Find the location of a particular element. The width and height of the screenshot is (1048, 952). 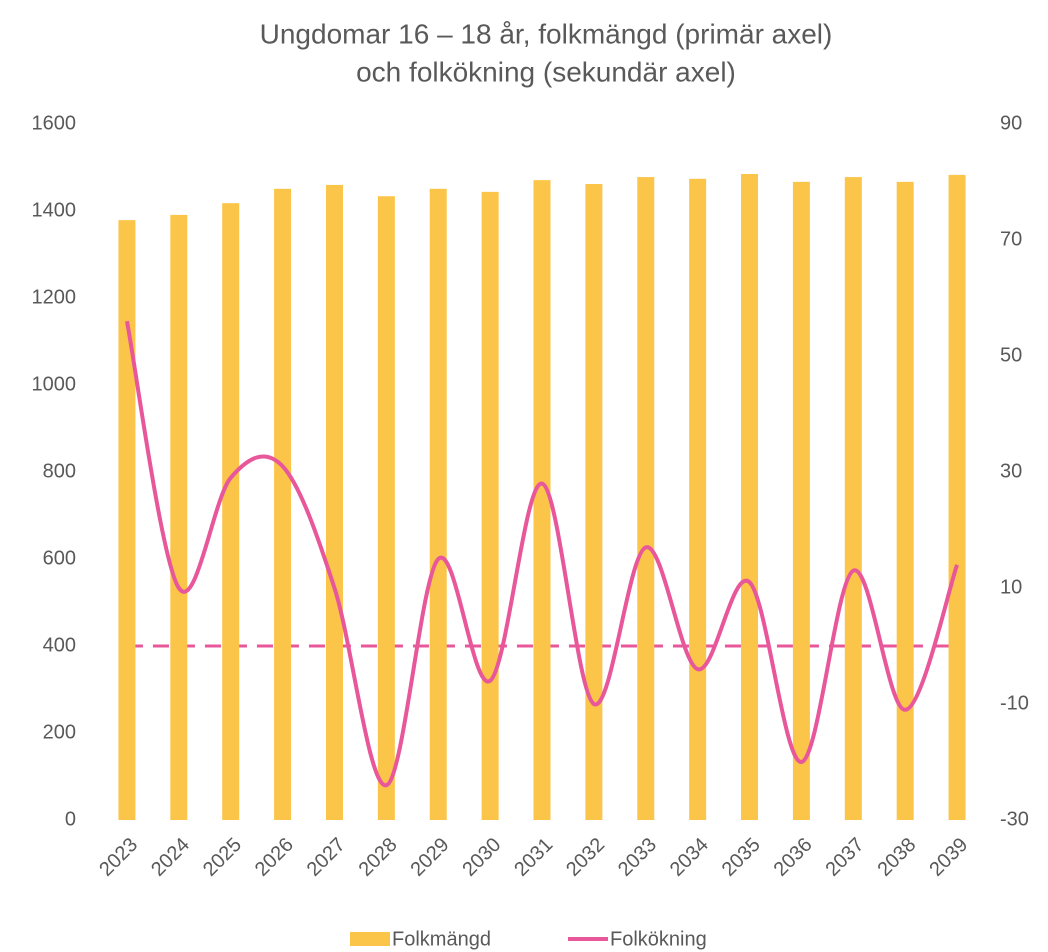

x-tick-label: 2032 is located at coordinates (585, 857).